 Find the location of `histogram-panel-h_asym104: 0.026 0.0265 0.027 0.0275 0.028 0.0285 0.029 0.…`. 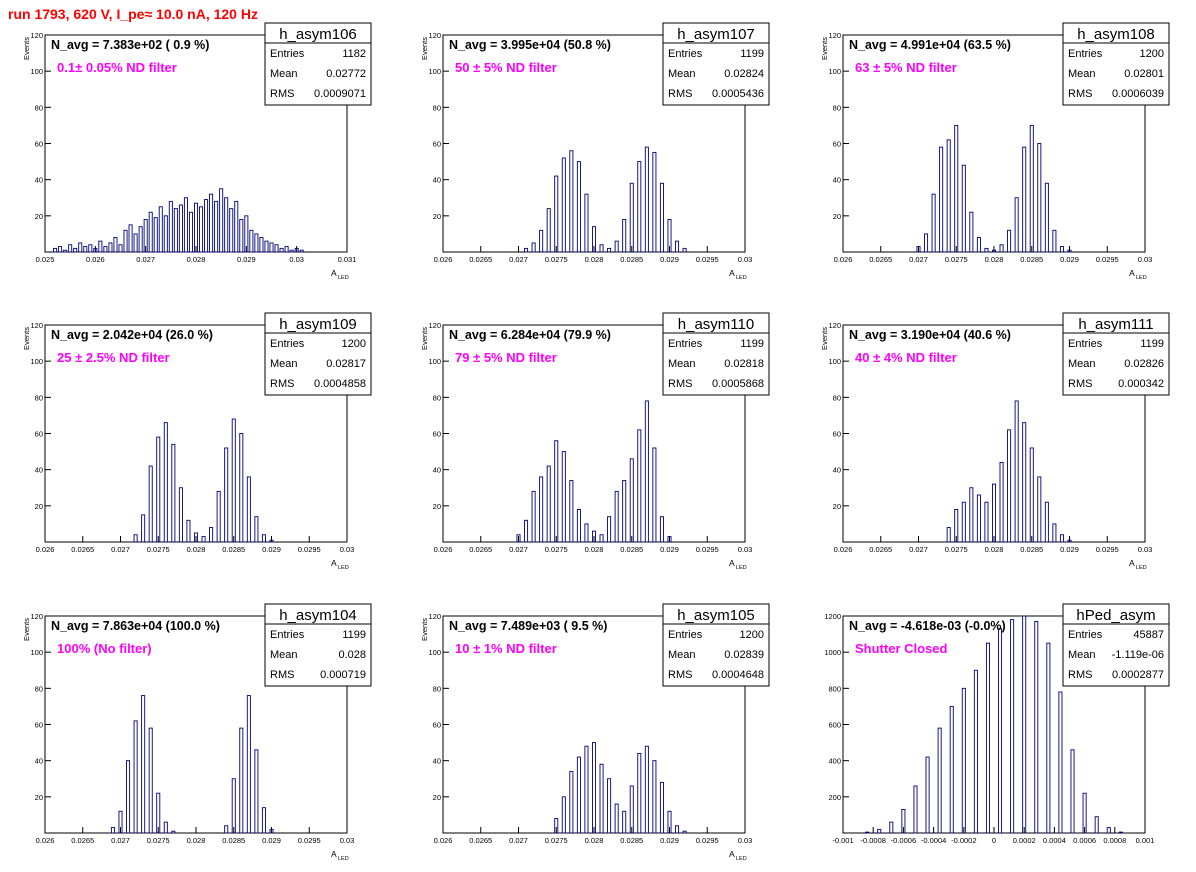

histogram-panel-h_asym104: 0.026 0.0265 0.027 0.0275 0.028 0.0285 0.029 0.… is located at coordinates (197, 732).